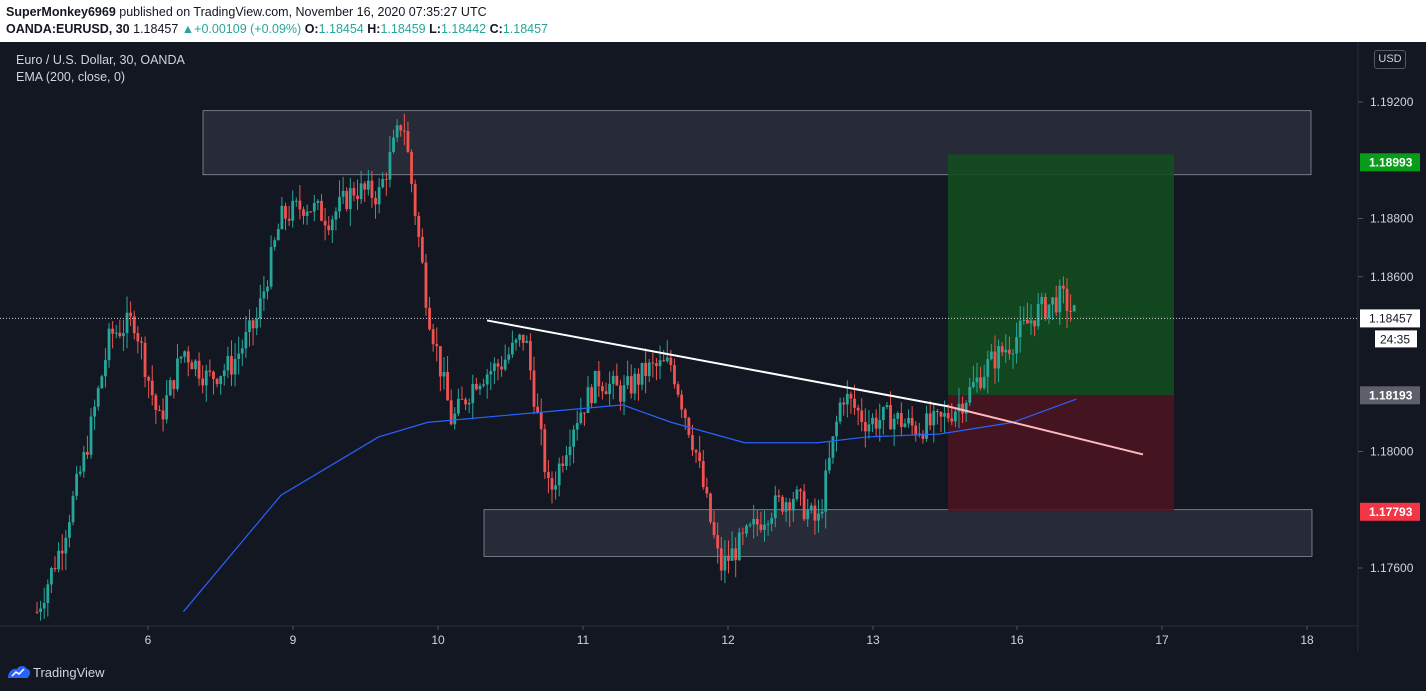  What do you see at coordinates (1392, 452) in the screenshot?
I see `price-tick-label: 1.18000` at bounding box center [1392, 452].